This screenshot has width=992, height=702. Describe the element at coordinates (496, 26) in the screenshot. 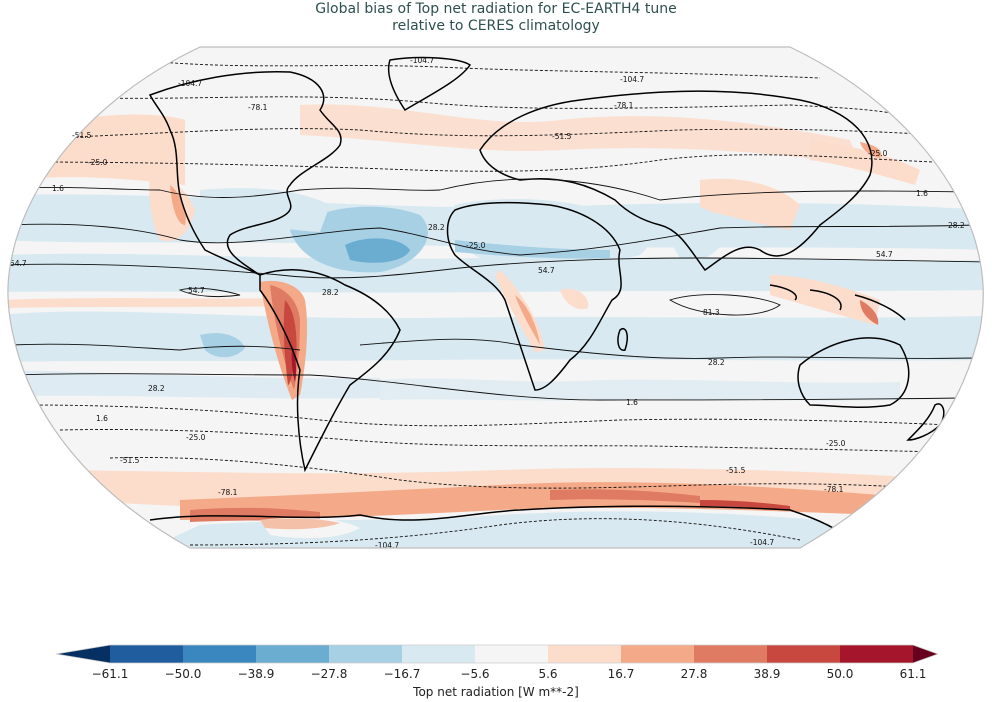

I see `figure-title-line2: relative to CERES climatology` at that location.